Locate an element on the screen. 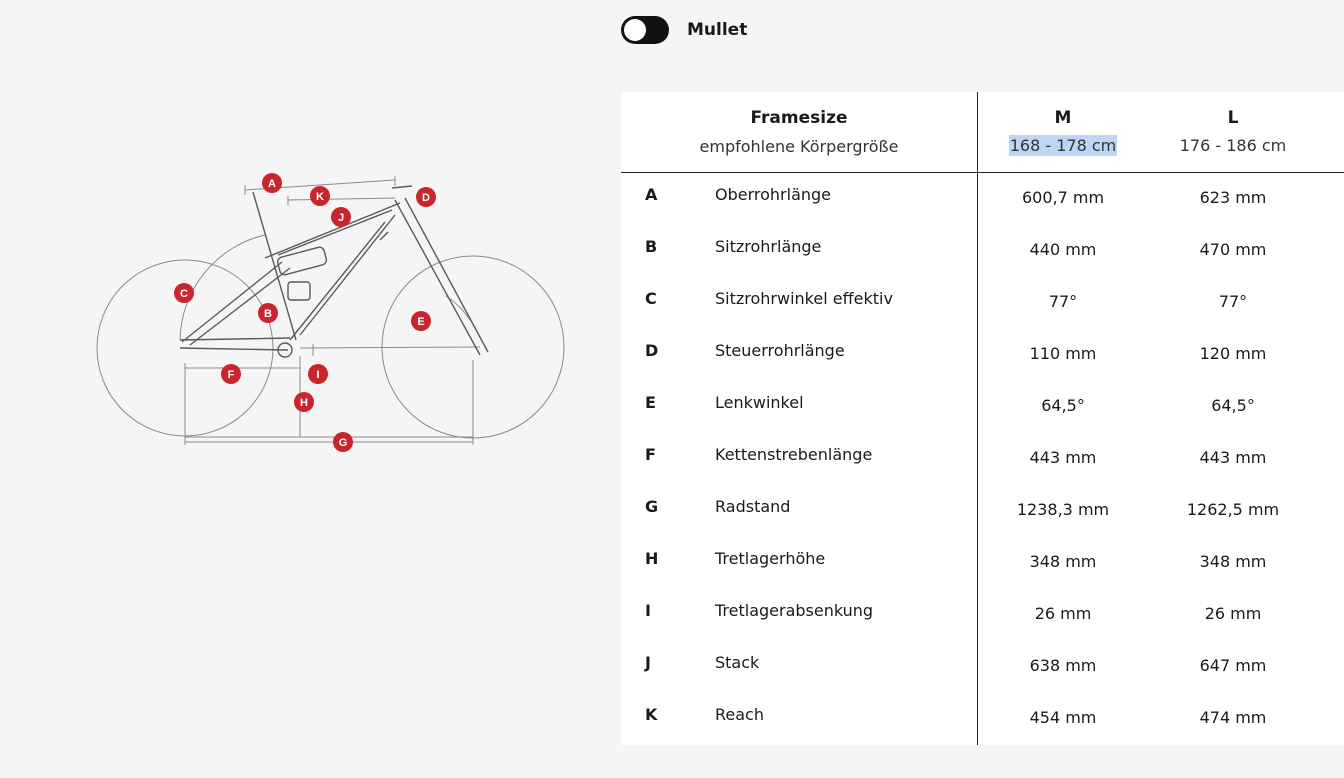  marker-f: F is located at coordinates (231, 374).